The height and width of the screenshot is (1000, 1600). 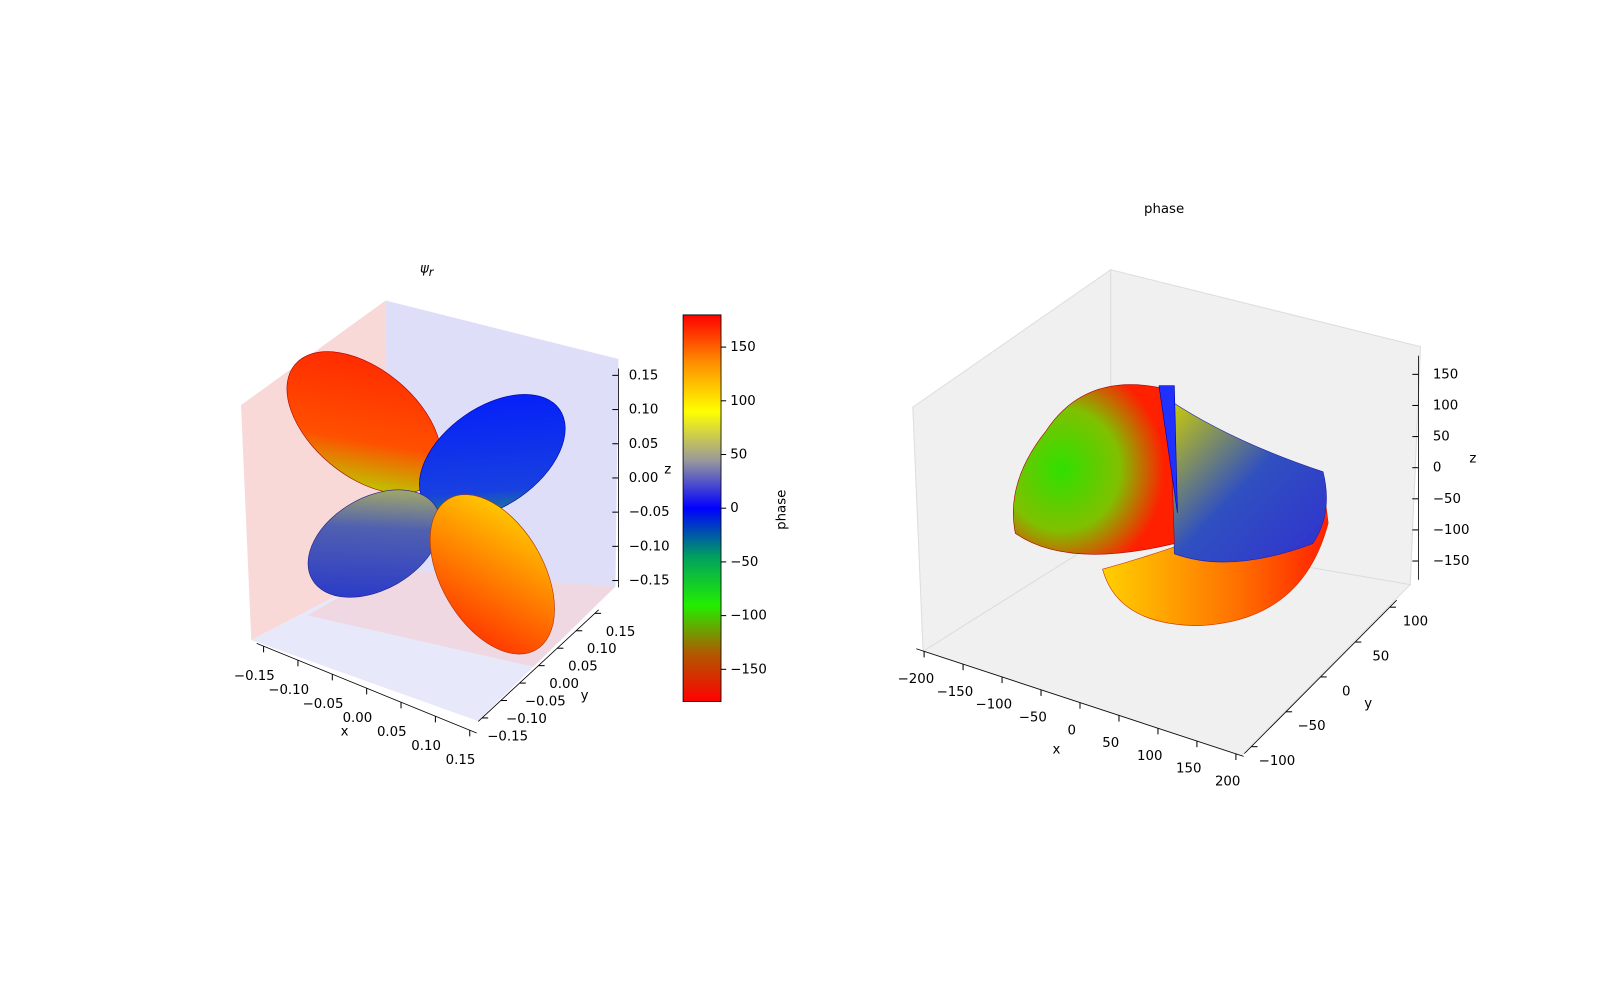 I want to click on y-tick-label: −0.15, so click(x=507, y=736).